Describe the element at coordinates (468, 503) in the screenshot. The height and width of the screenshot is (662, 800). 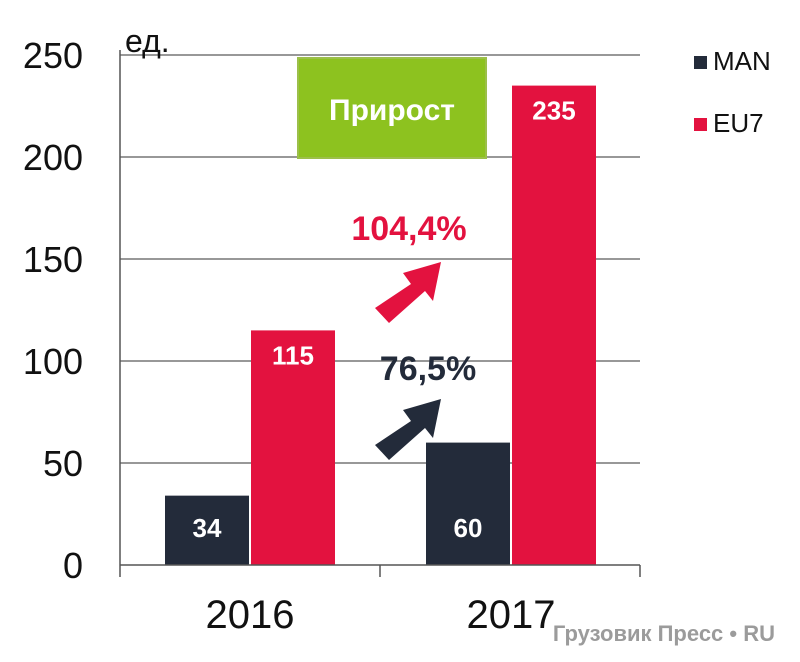
I see `bar-man-2017` at that location.